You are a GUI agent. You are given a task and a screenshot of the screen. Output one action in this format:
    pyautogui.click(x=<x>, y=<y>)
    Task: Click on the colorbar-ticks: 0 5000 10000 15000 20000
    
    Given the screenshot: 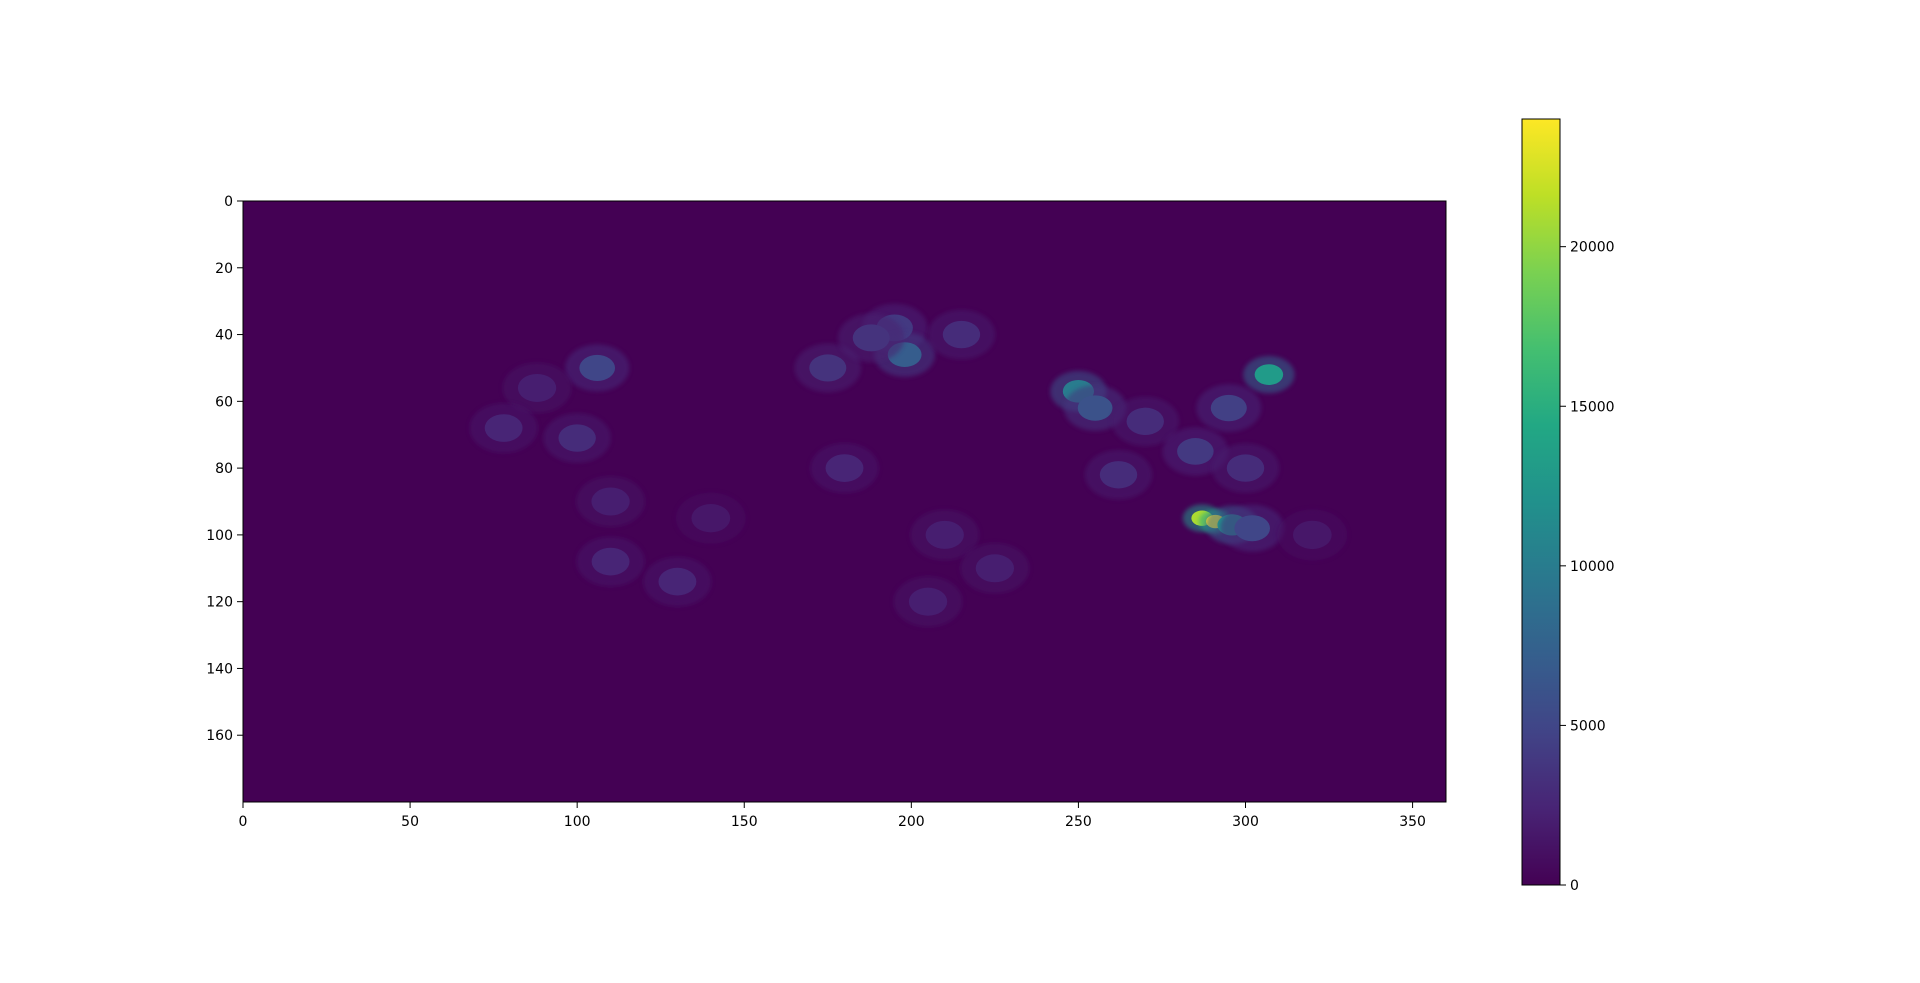 What is the action you would take?
    pyautogui.click(x=1587, y=567)
    